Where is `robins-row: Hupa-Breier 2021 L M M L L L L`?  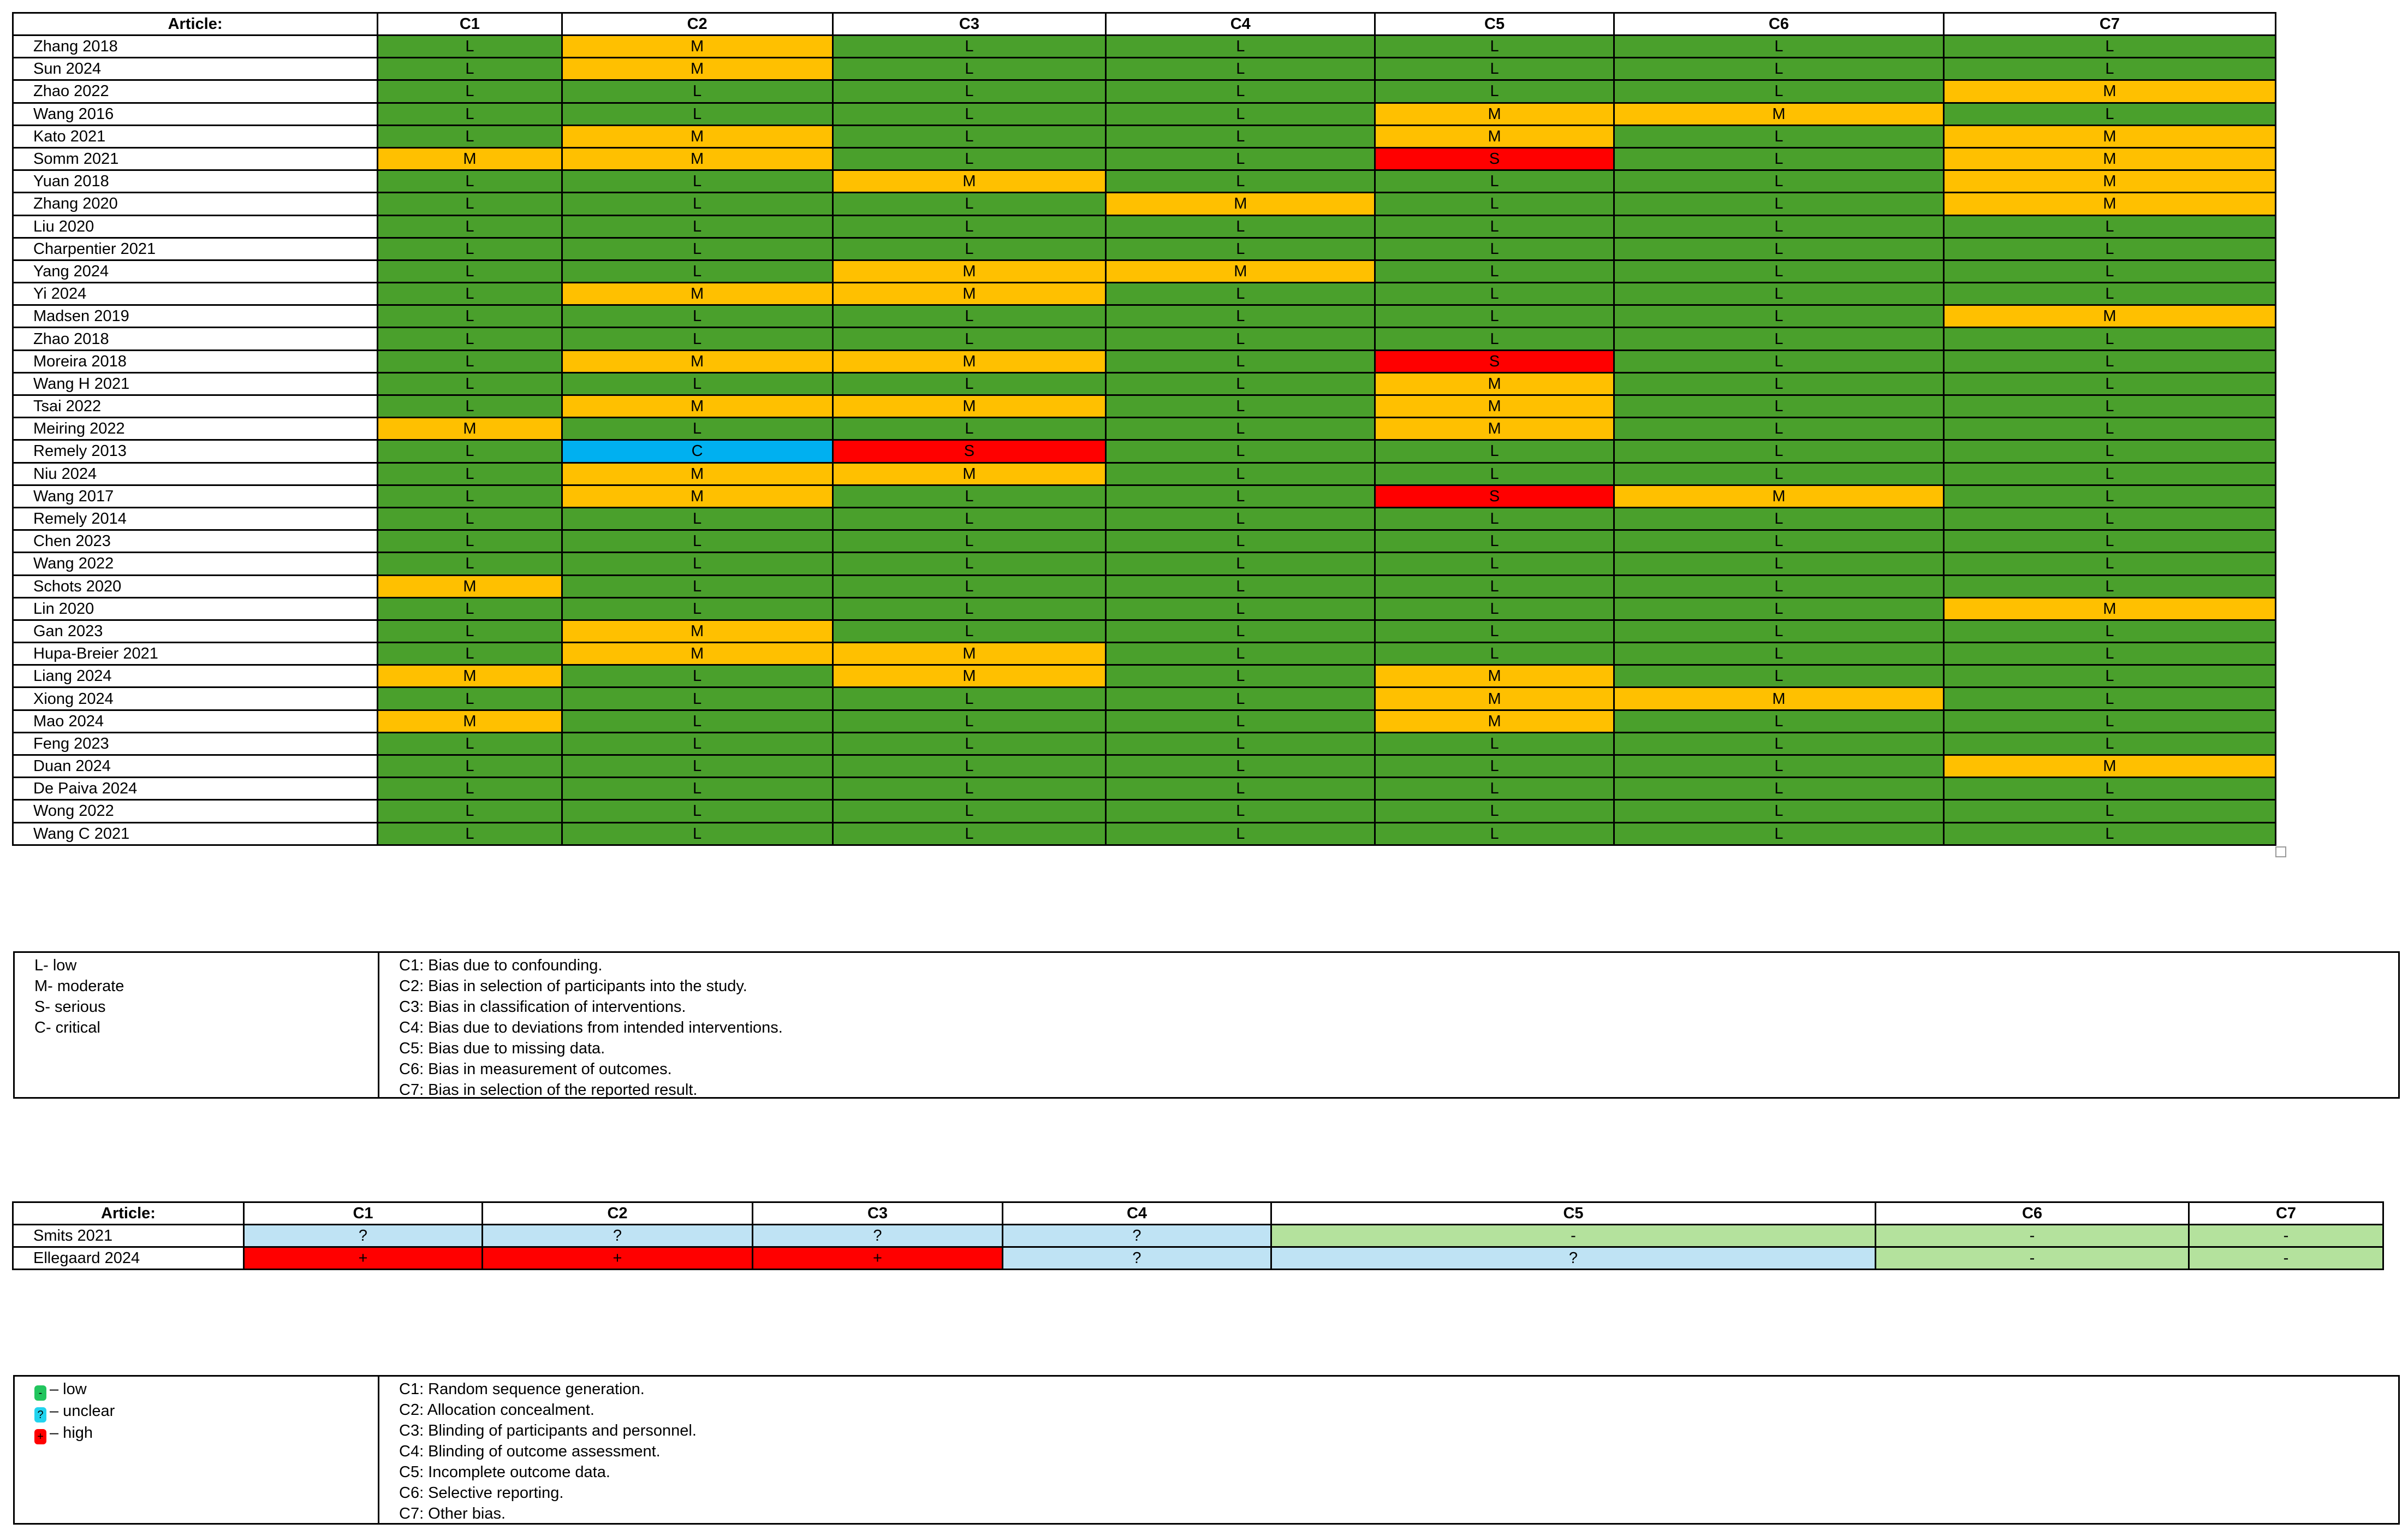
robins-row: Hupa-Breier 2021 L M M L L L L is located at coordinates (1144, 654).